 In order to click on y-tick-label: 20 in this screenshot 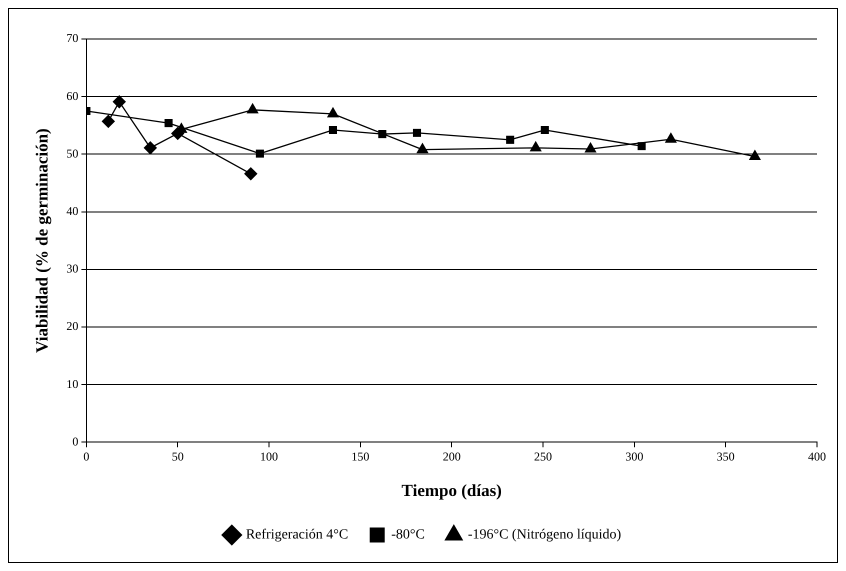, I will do `click(72, 326)`.